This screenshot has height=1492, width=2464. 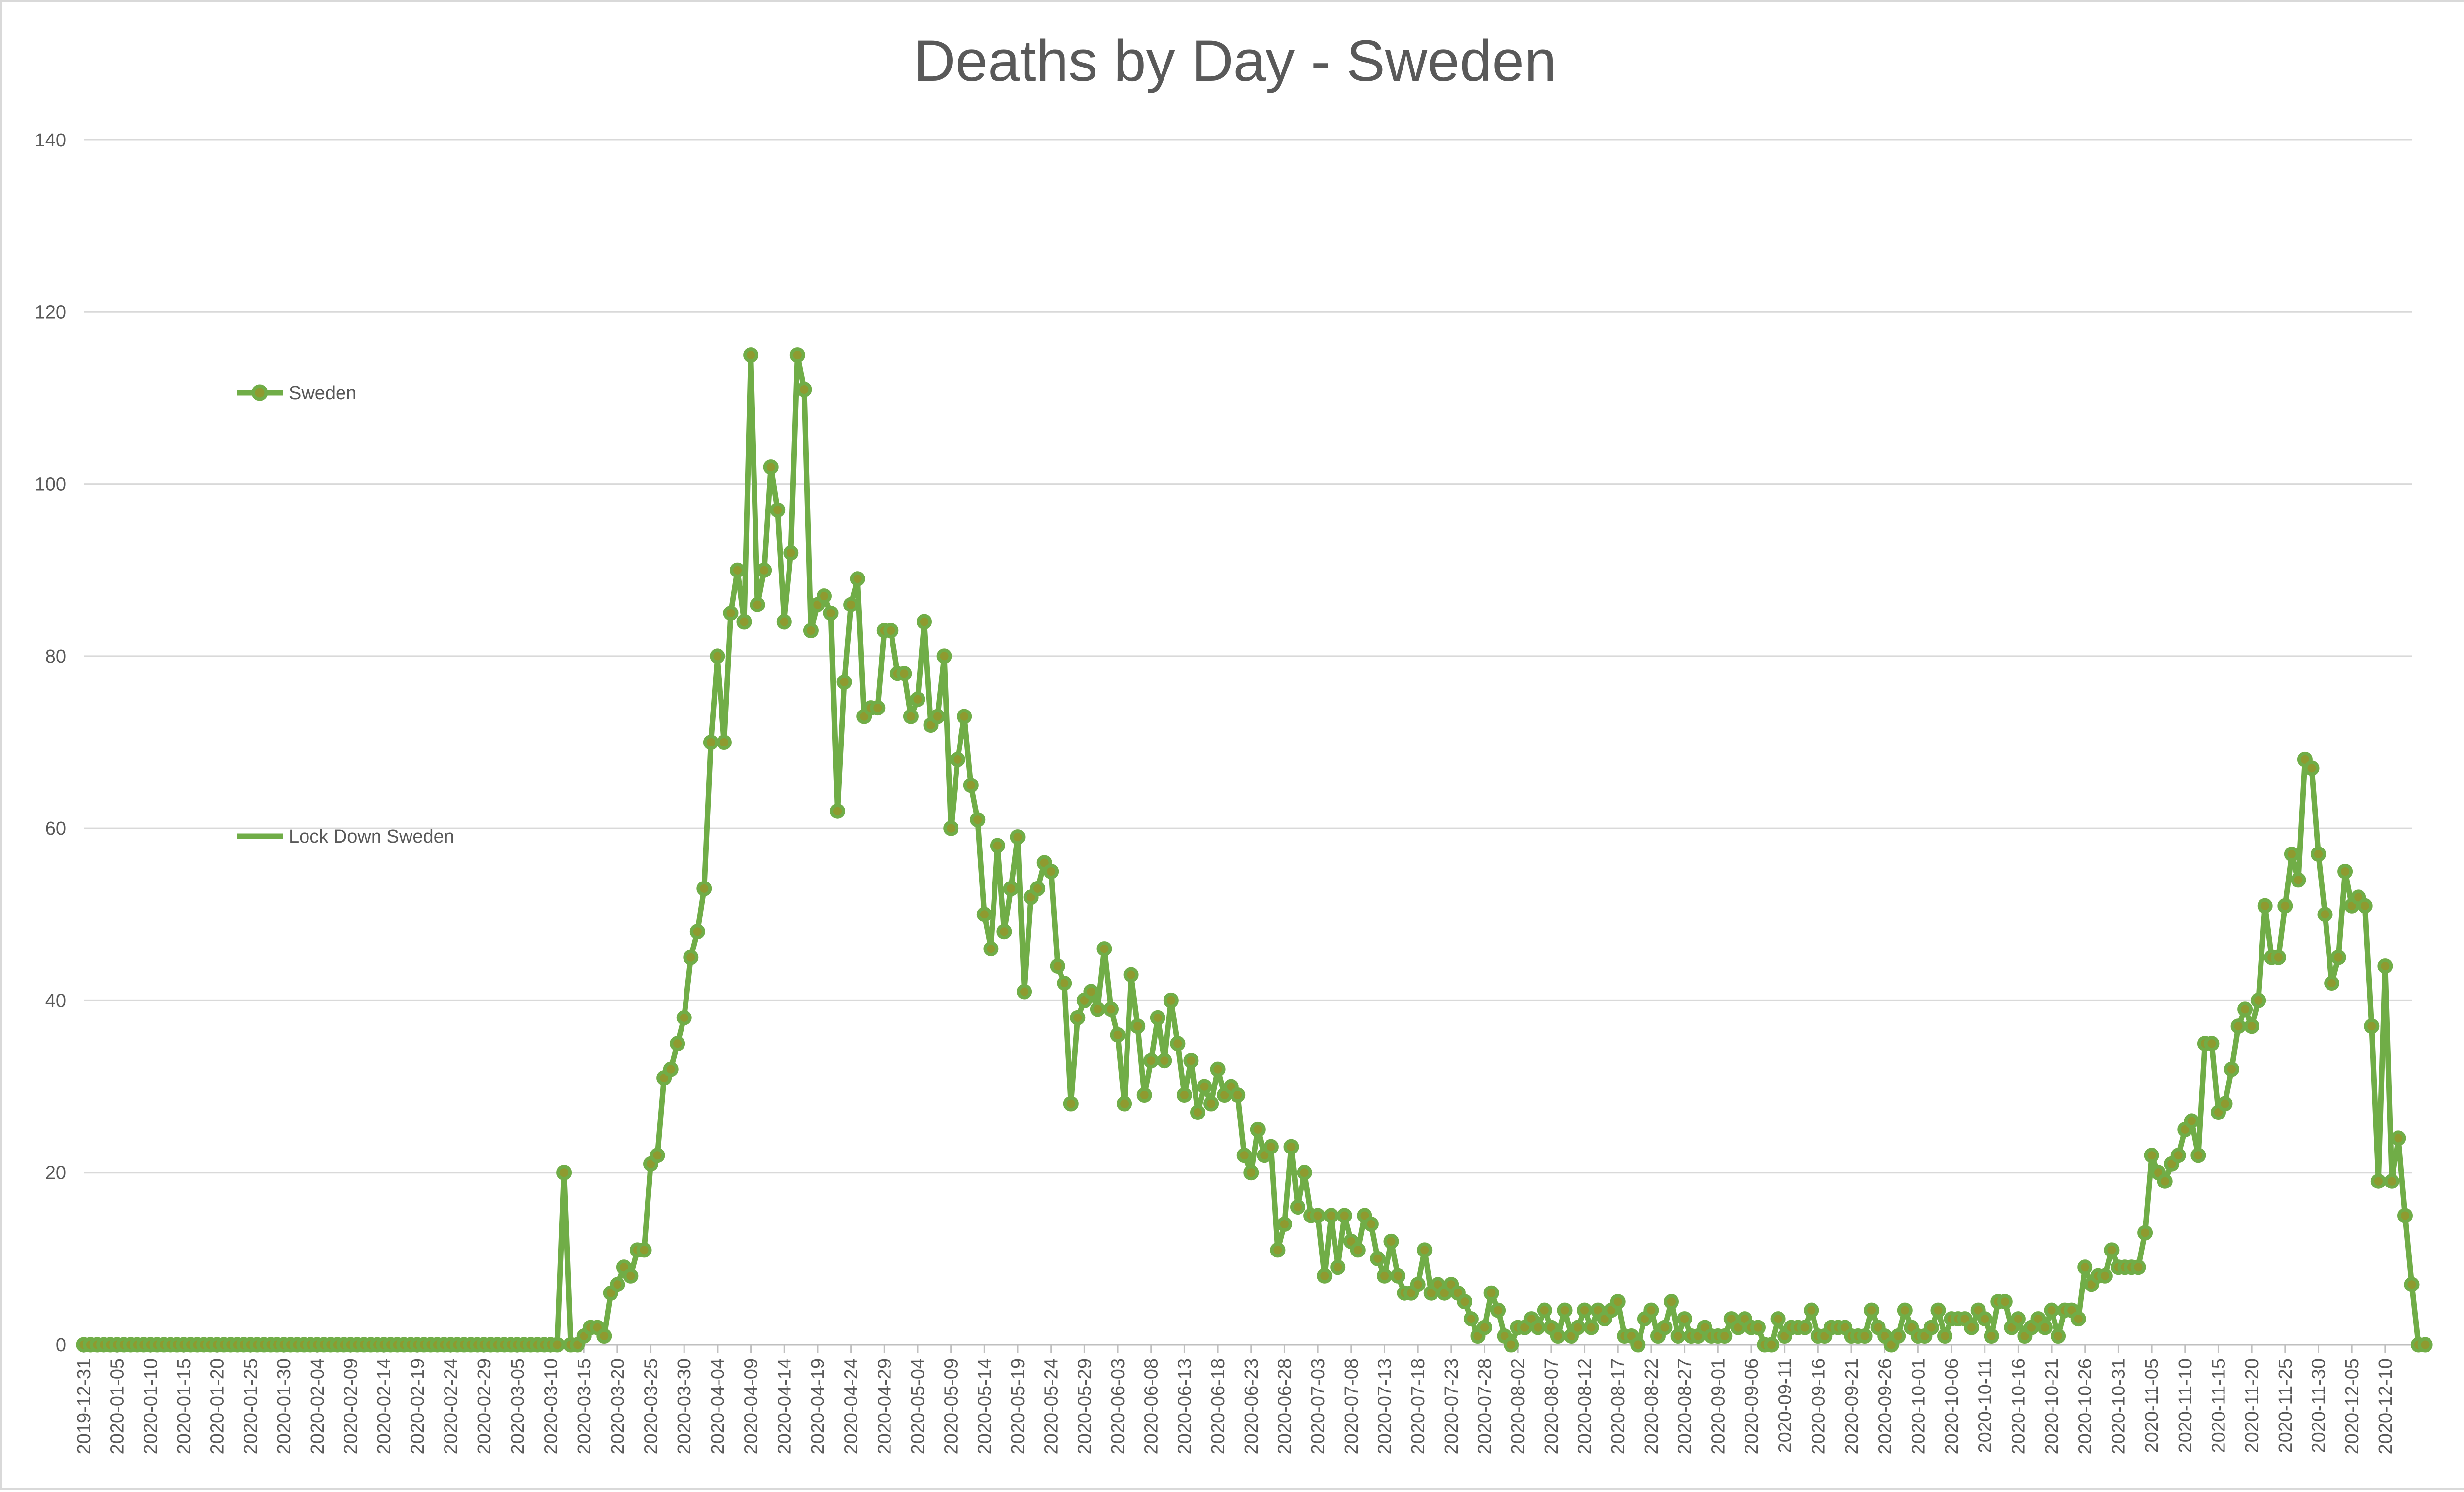 What do you see at coordinates (1018, 1406) in the screenshot?
I see `x-tick-label: 2020-05-19` at bounding box center [1018, 1406].